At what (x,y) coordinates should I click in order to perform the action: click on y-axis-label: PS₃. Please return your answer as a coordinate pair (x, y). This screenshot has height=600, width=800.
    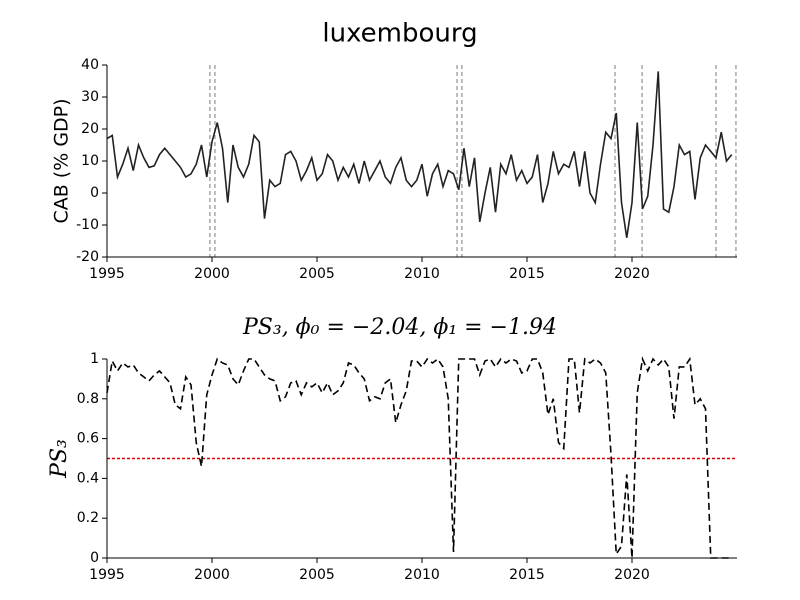
    Looking at the image, I should click on (59, 459).